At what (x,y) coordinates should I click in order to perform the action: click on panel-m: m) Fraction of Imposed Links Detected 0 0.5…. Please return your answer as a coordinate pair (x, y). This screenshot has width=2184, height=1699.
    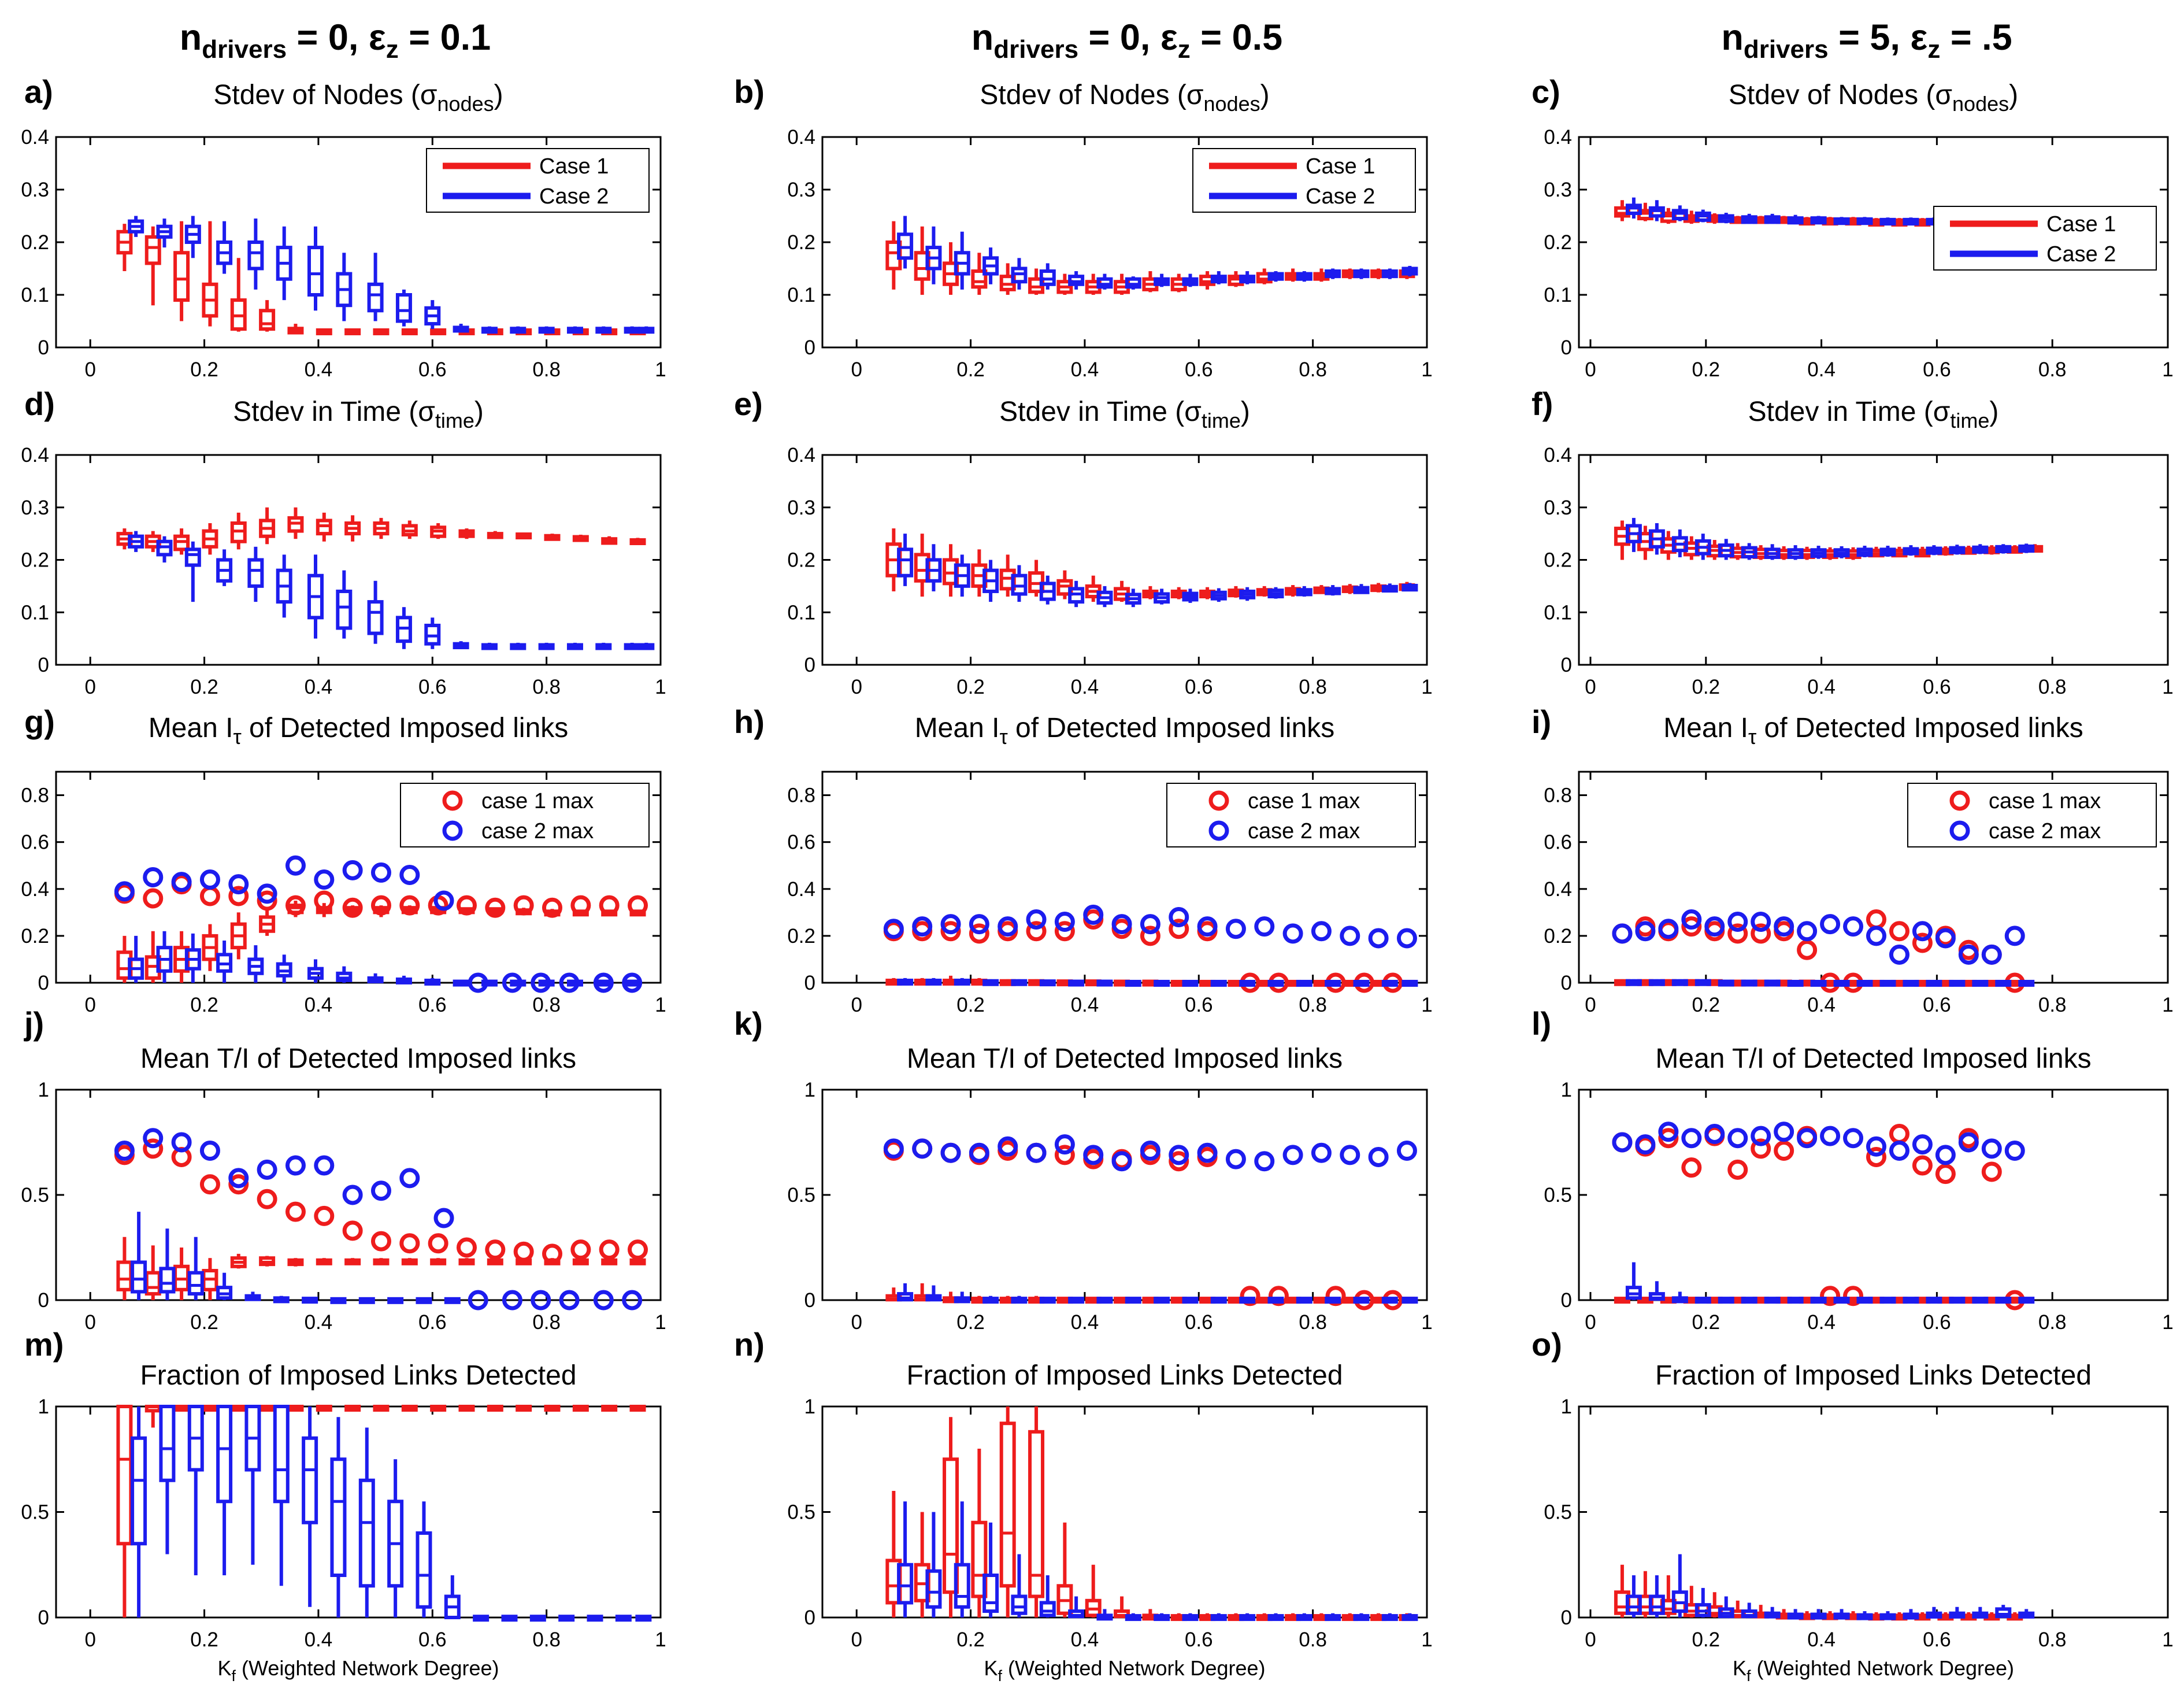
    Looking at the image, I should click on (343, 1506).